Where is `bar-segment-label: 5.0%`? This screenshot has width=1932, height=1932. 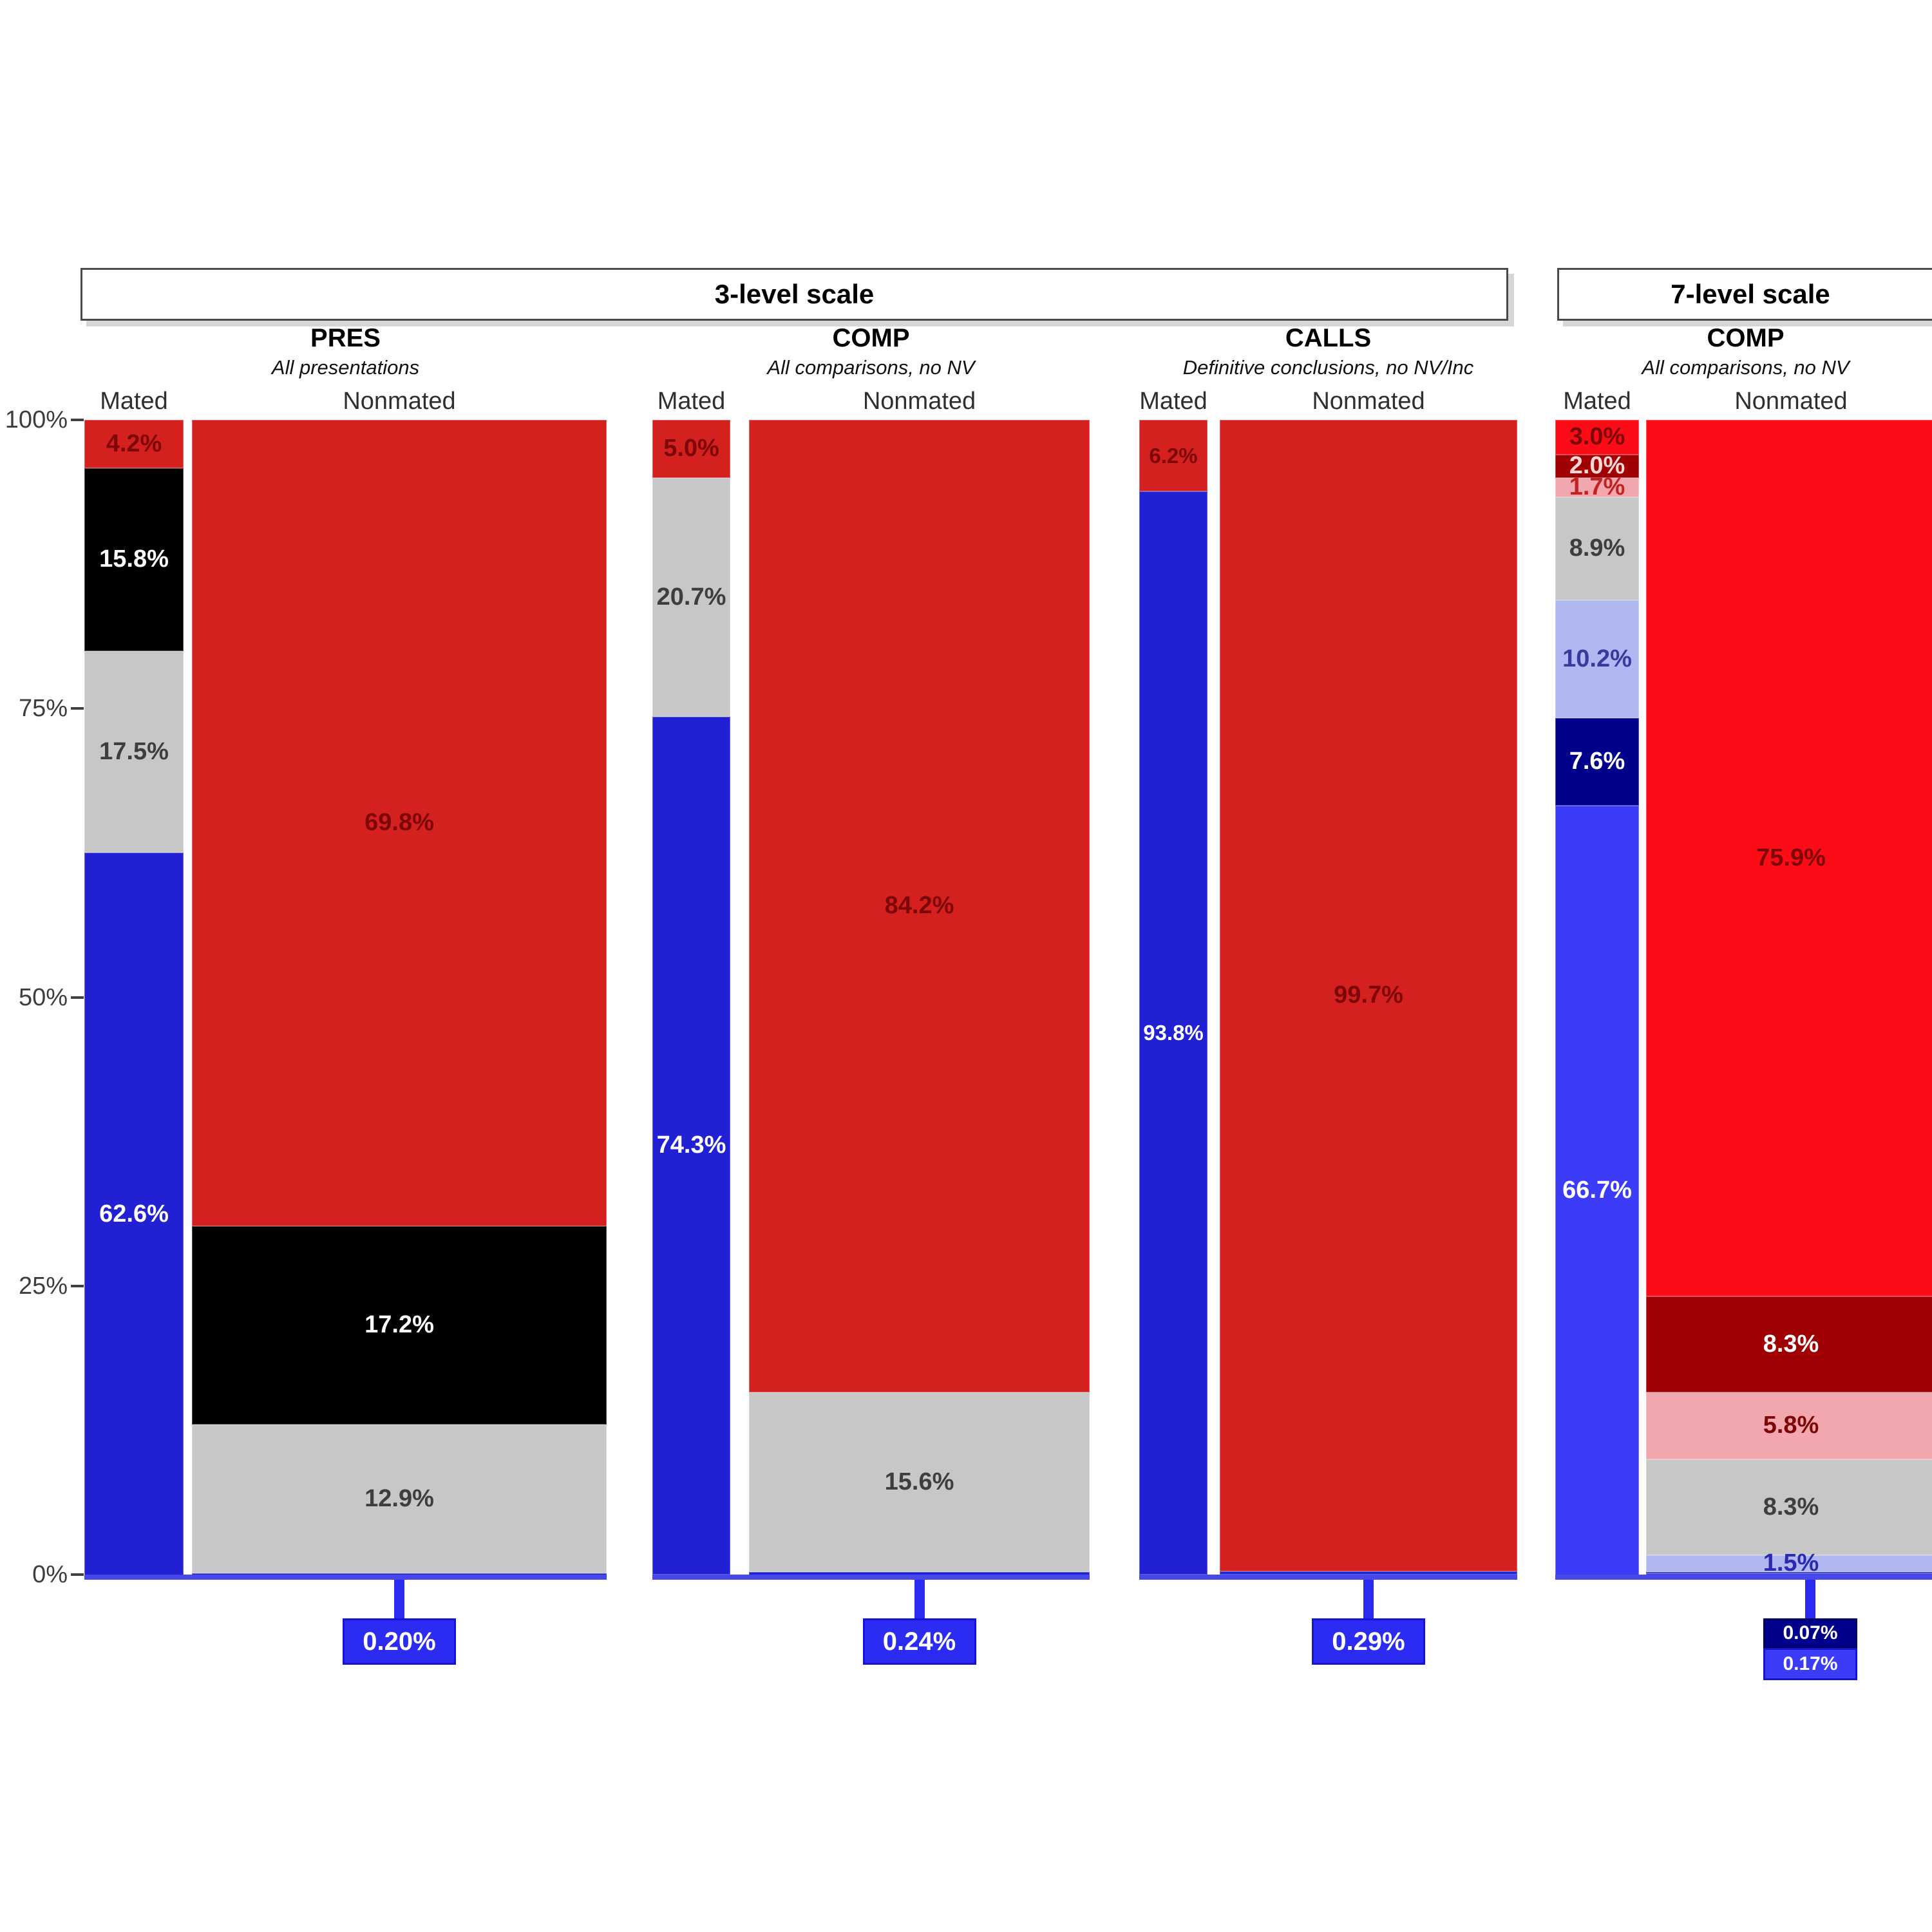 bar-segment-label: 5.0% is located at coordinates (691, 448).